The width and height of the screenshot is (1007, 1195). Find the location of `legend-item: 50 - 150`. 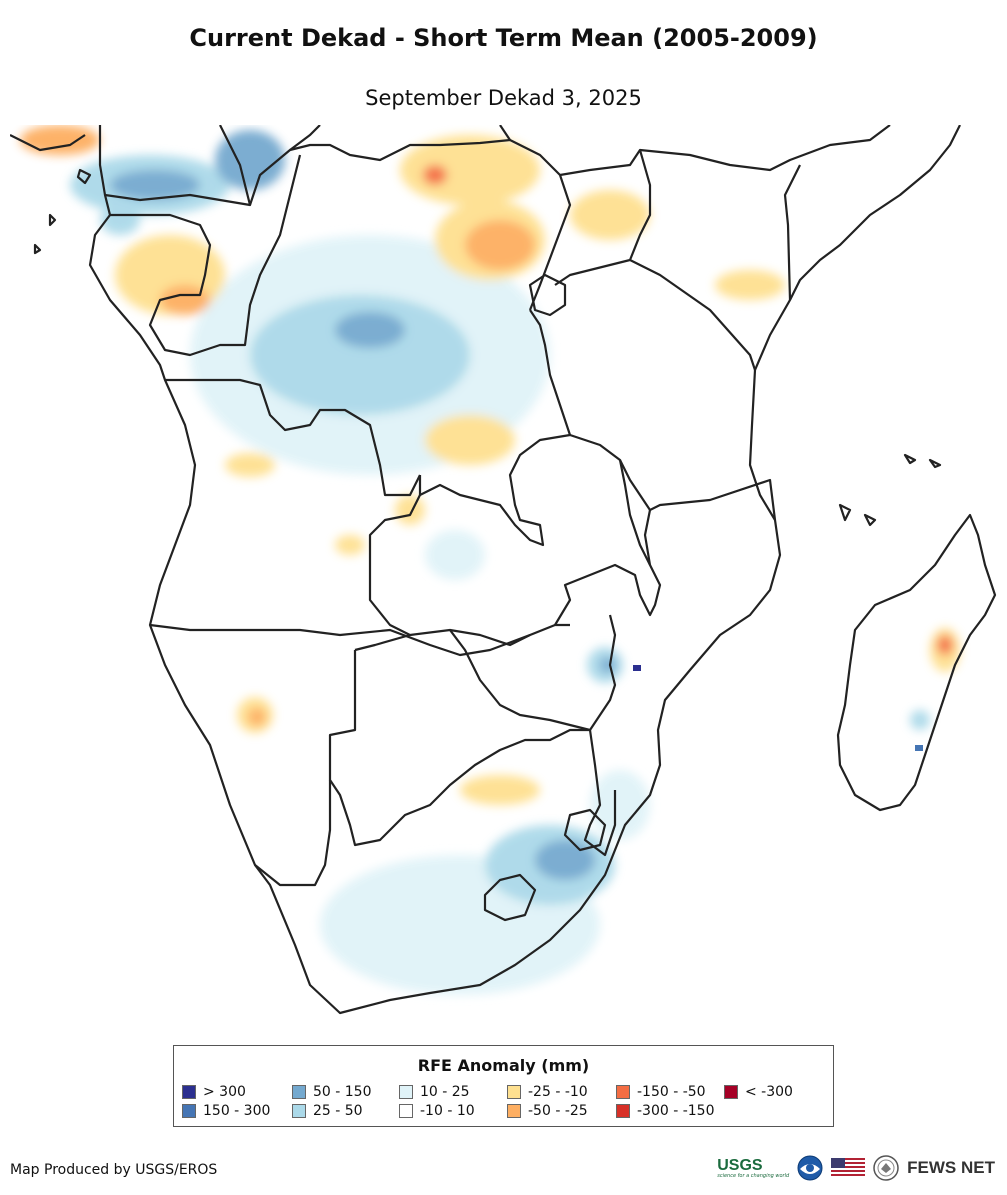

legend-item: 50 - 150 is located at coordinates (332, 1092).